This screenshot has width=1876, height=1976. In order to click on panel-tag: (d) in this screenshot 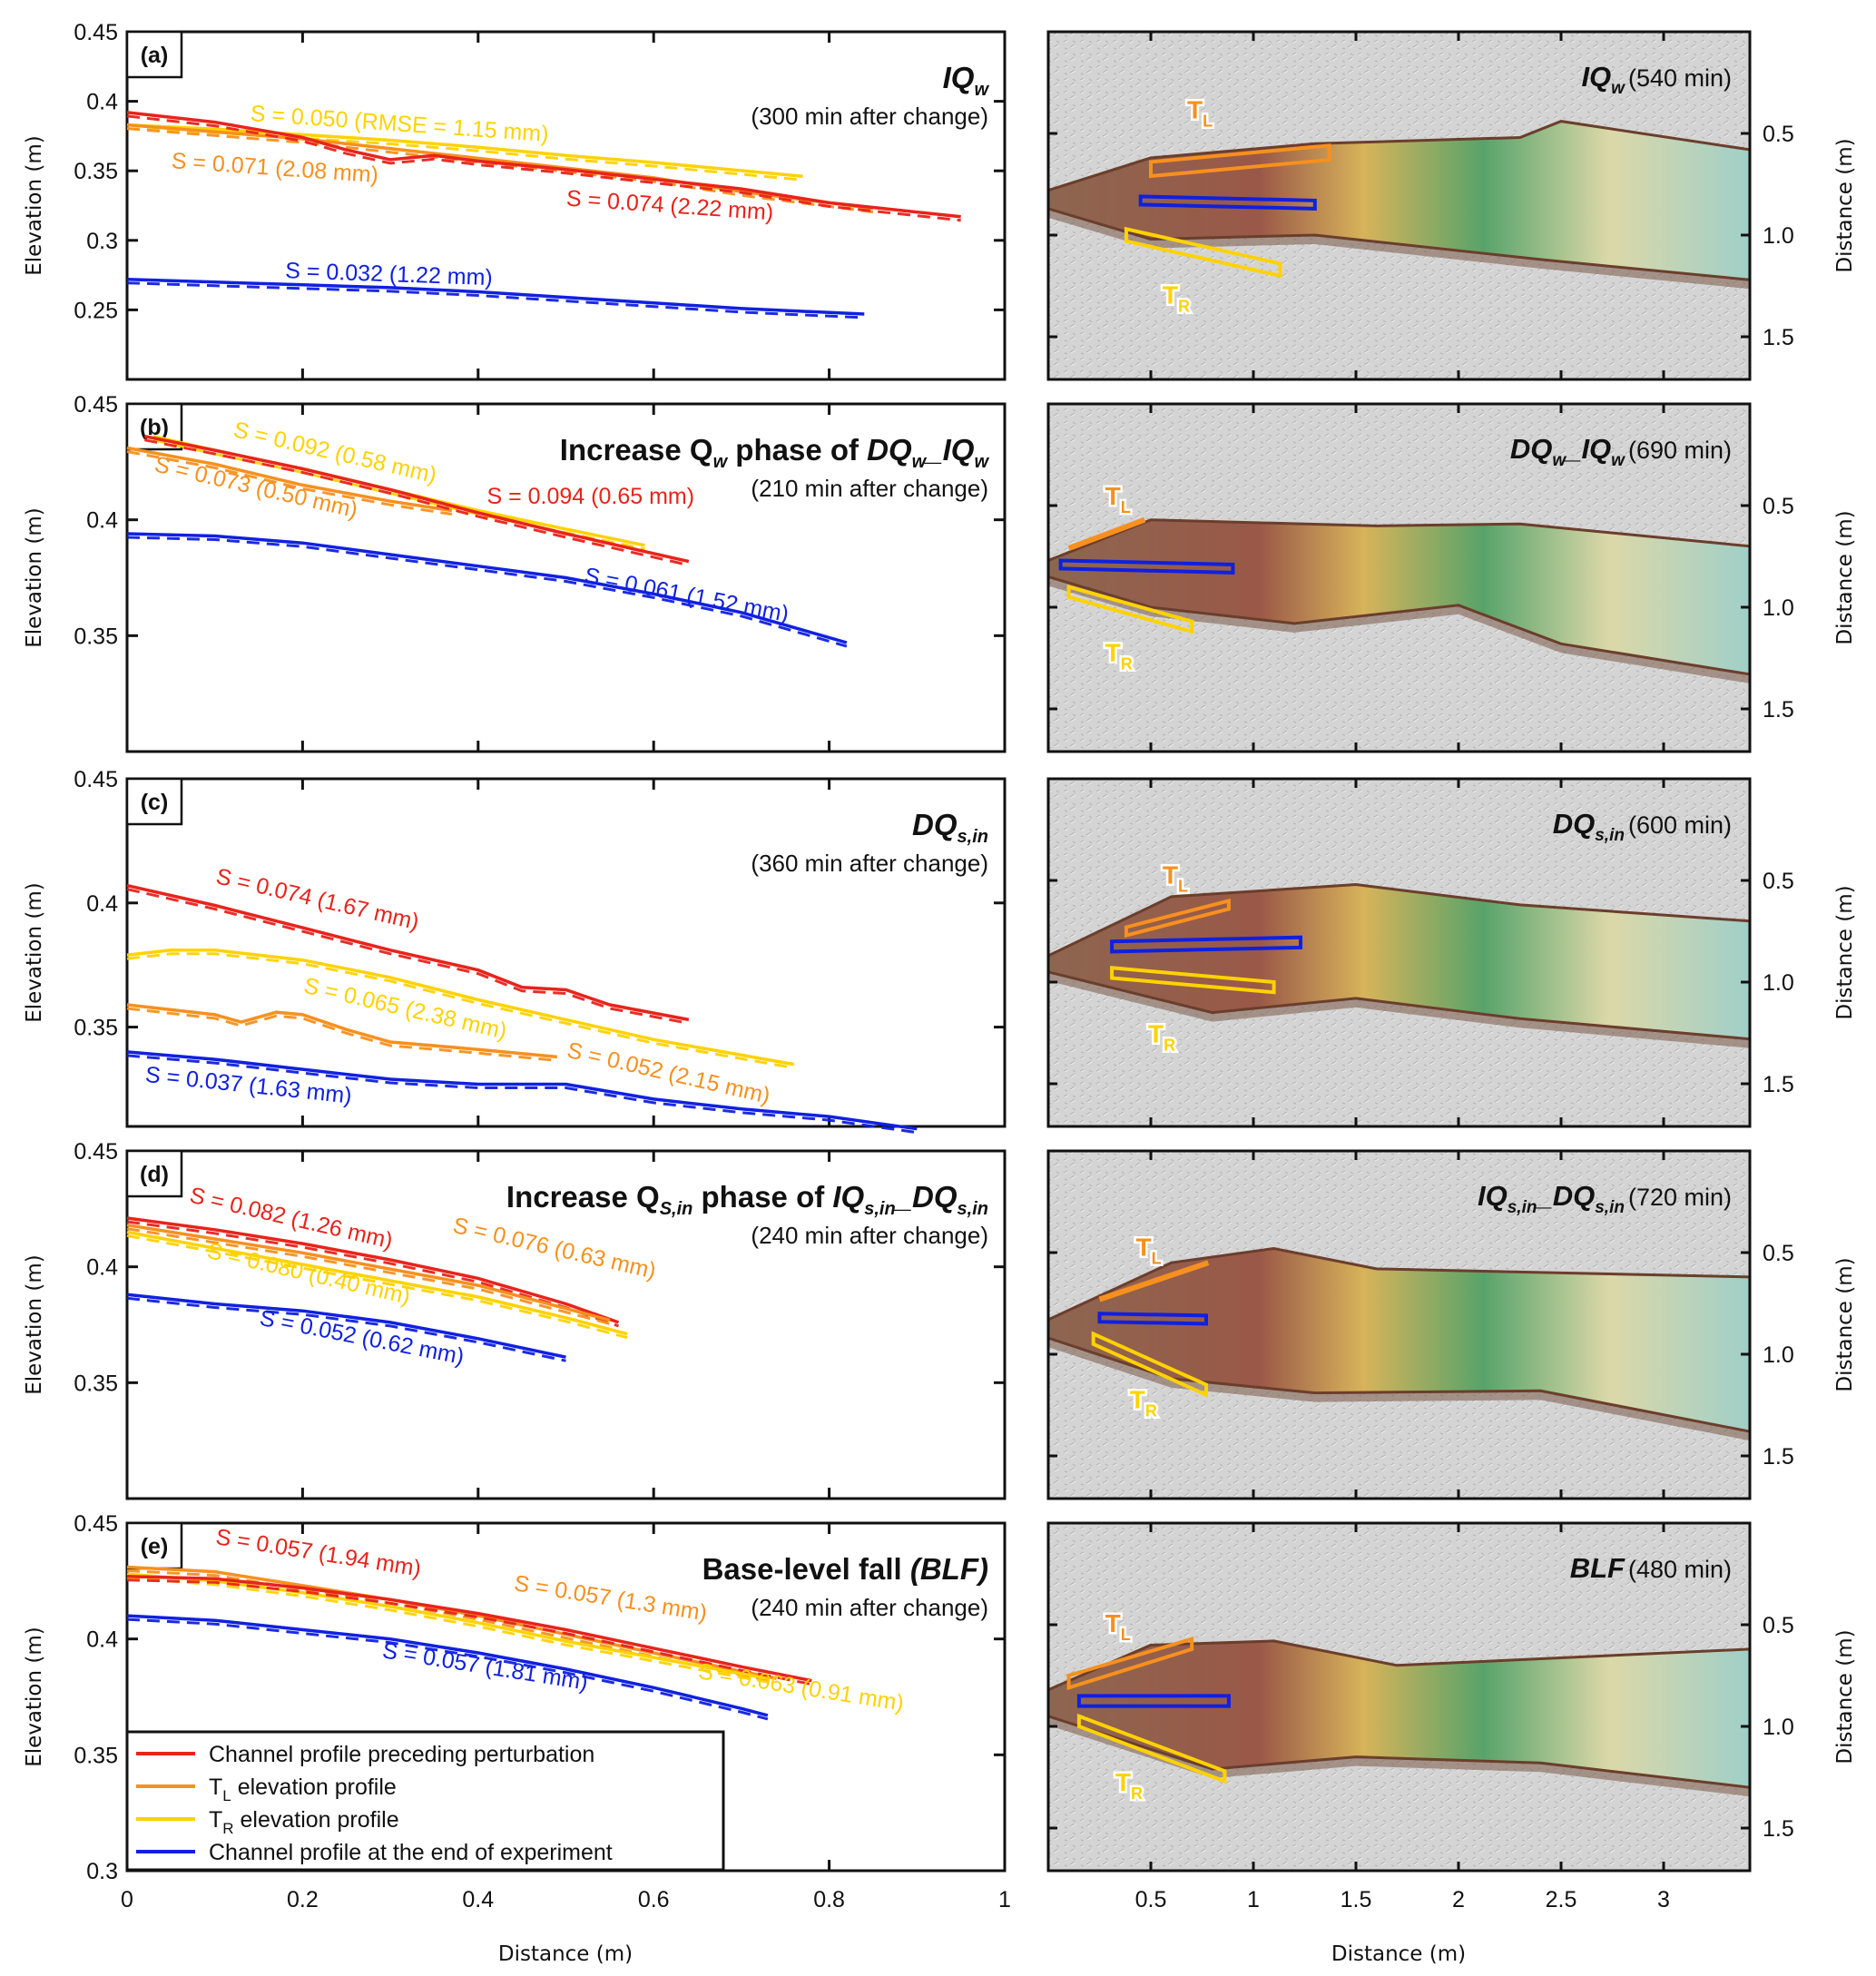, I will do `click(155, 1174)`.